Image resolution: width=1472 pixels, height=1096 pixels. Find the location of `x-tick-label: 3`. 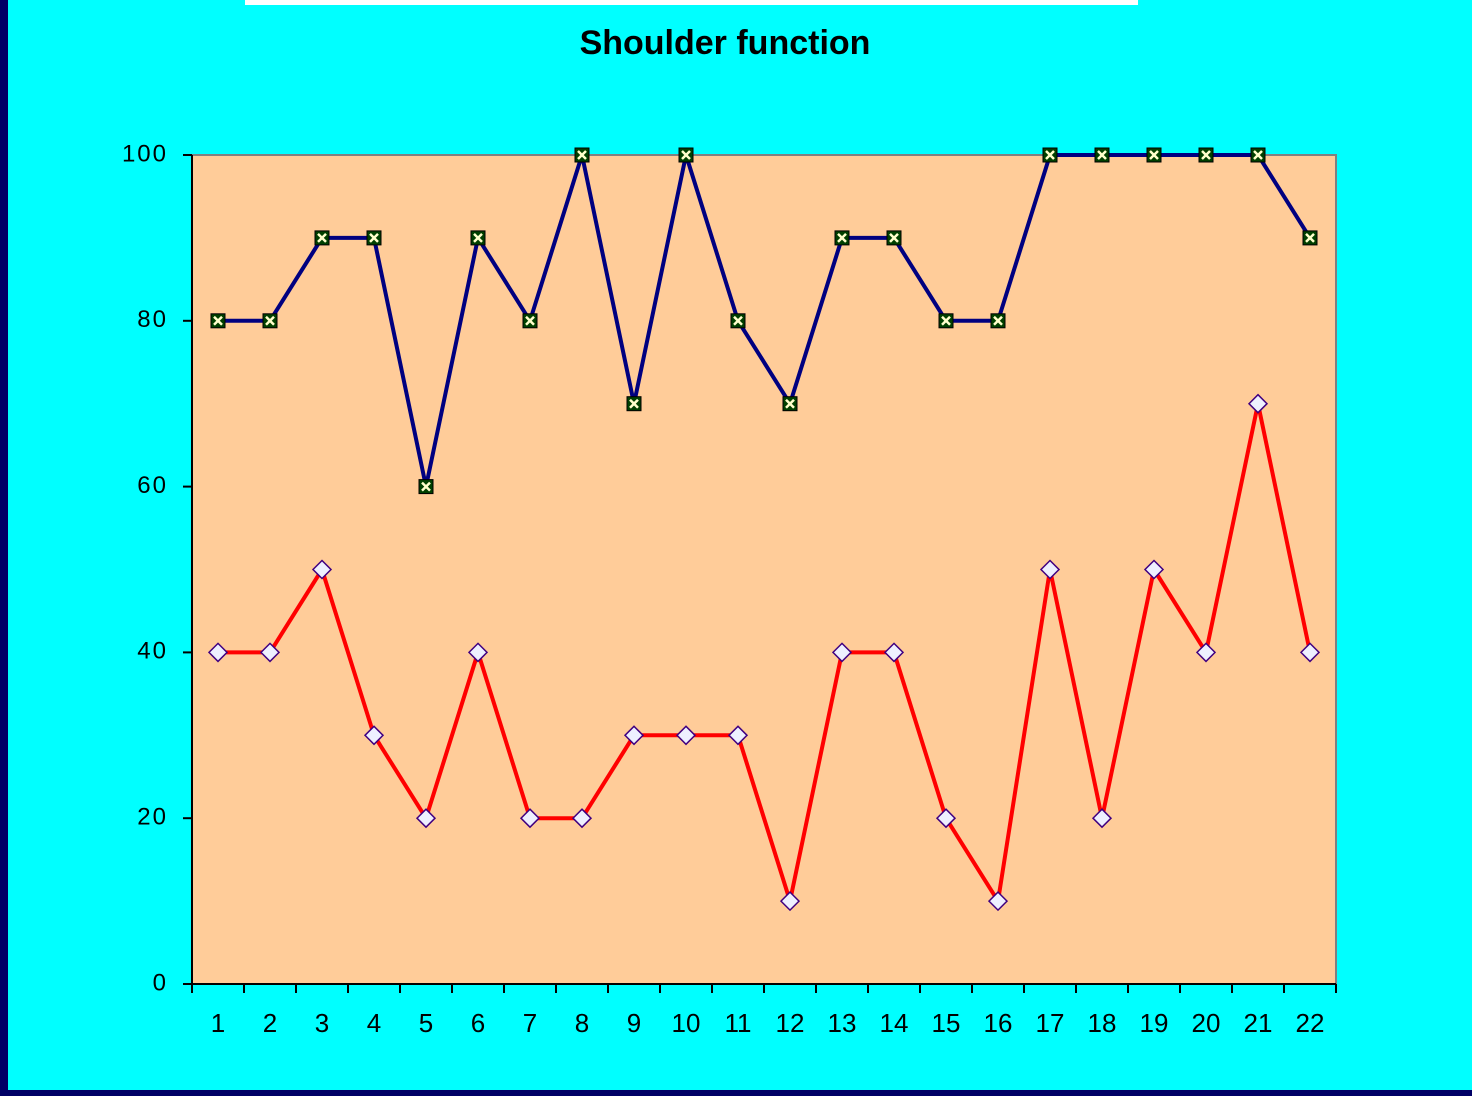

x-tick-label: 3 is located at coordinates (322, 1023).